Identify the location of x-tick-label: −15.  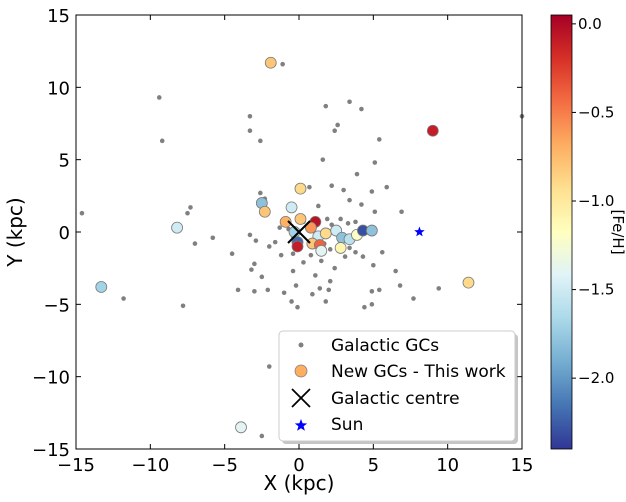
(76, 465).